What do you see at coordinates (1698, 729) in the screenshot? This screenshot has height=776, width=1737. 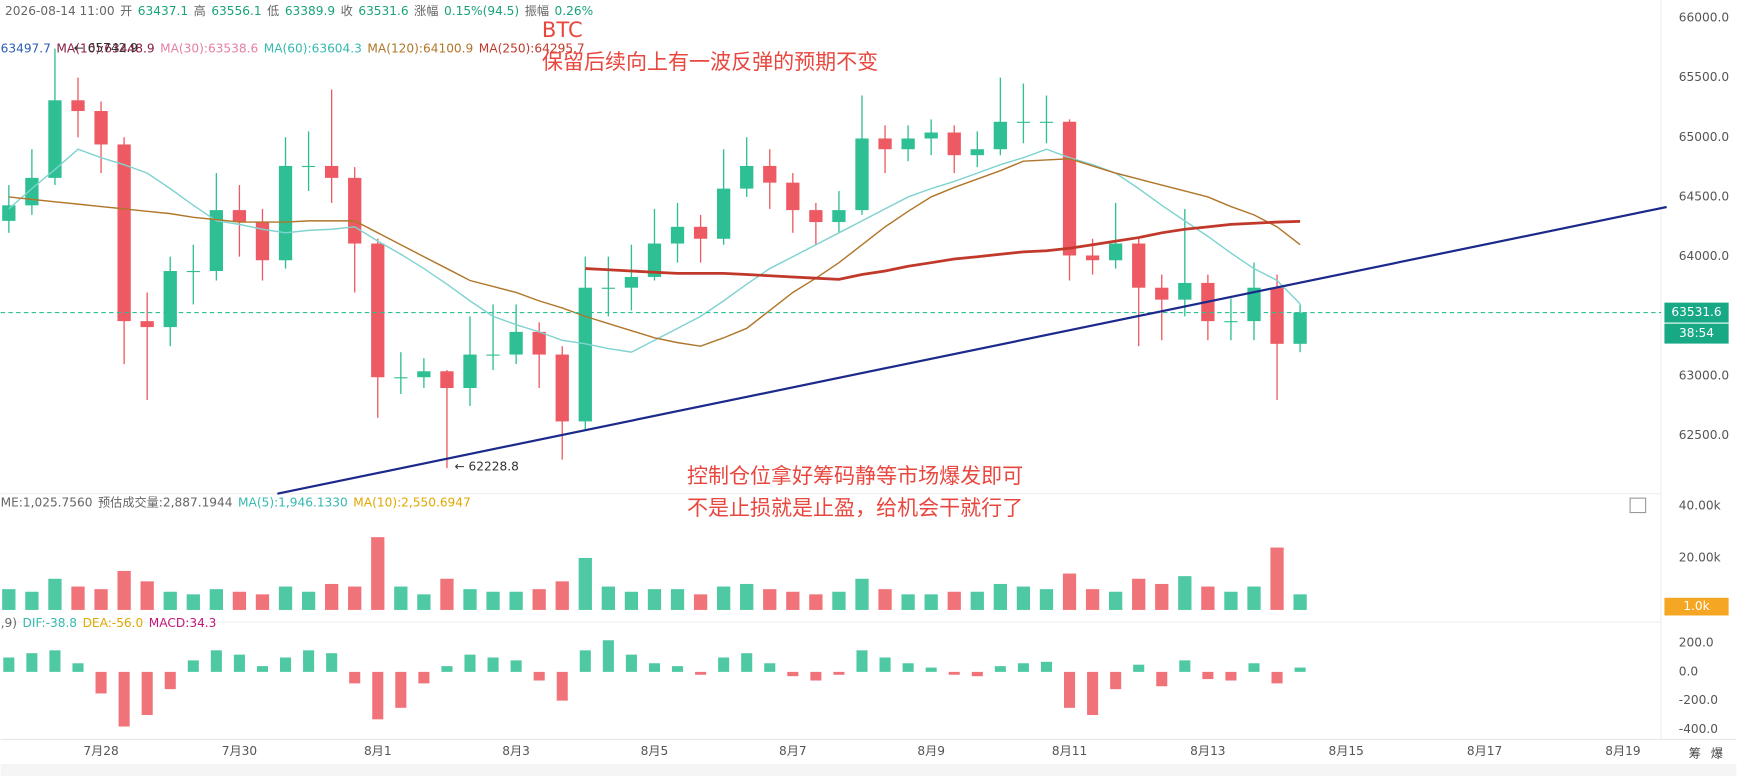 I see `y-tick-label: -400.0` at bounding box center [1698, 729].